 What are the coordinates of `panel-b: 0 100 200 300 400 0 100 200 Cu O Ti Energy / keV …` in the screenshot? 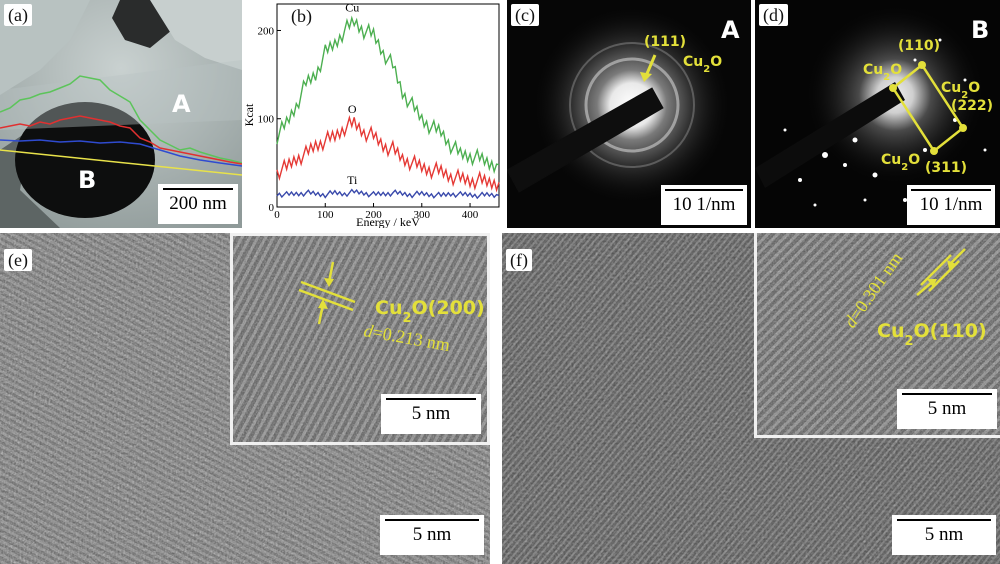 It's located at (373, 114).